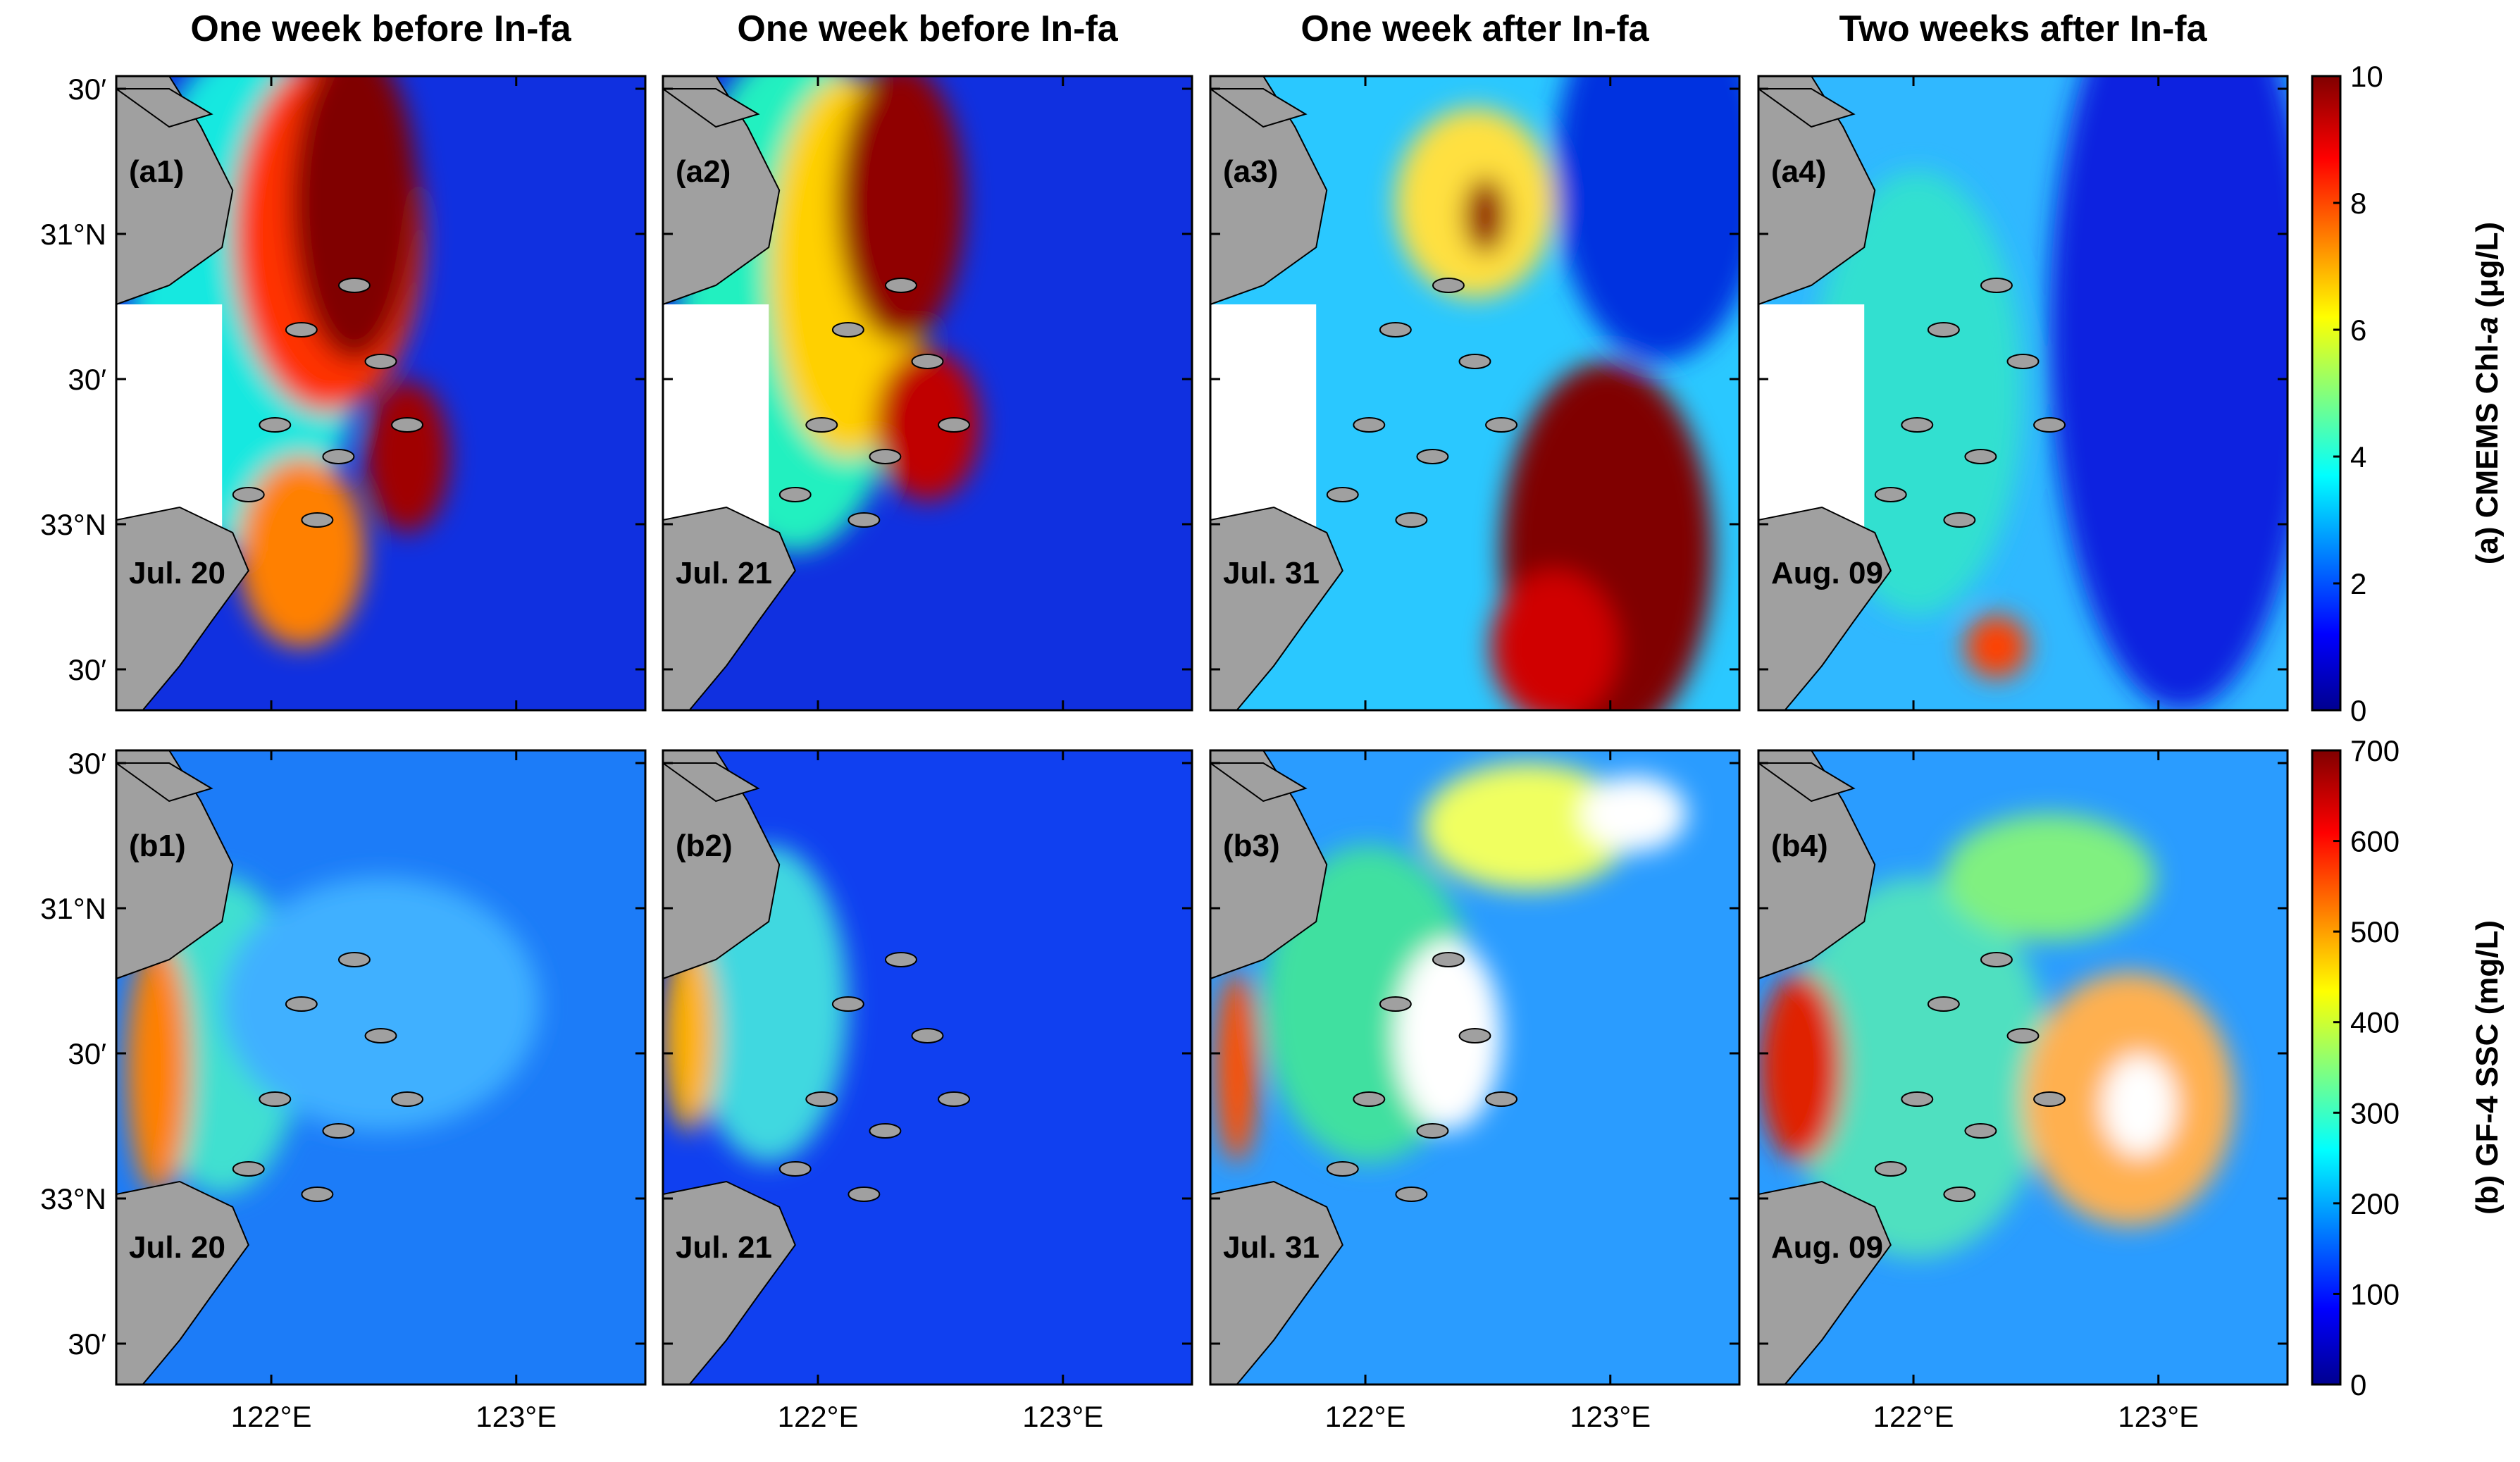 The image size is (2520, 1462). Describe the element at coordinates (1251, 846) in the screenshot. I see `panel-label: (b3)` at that location.